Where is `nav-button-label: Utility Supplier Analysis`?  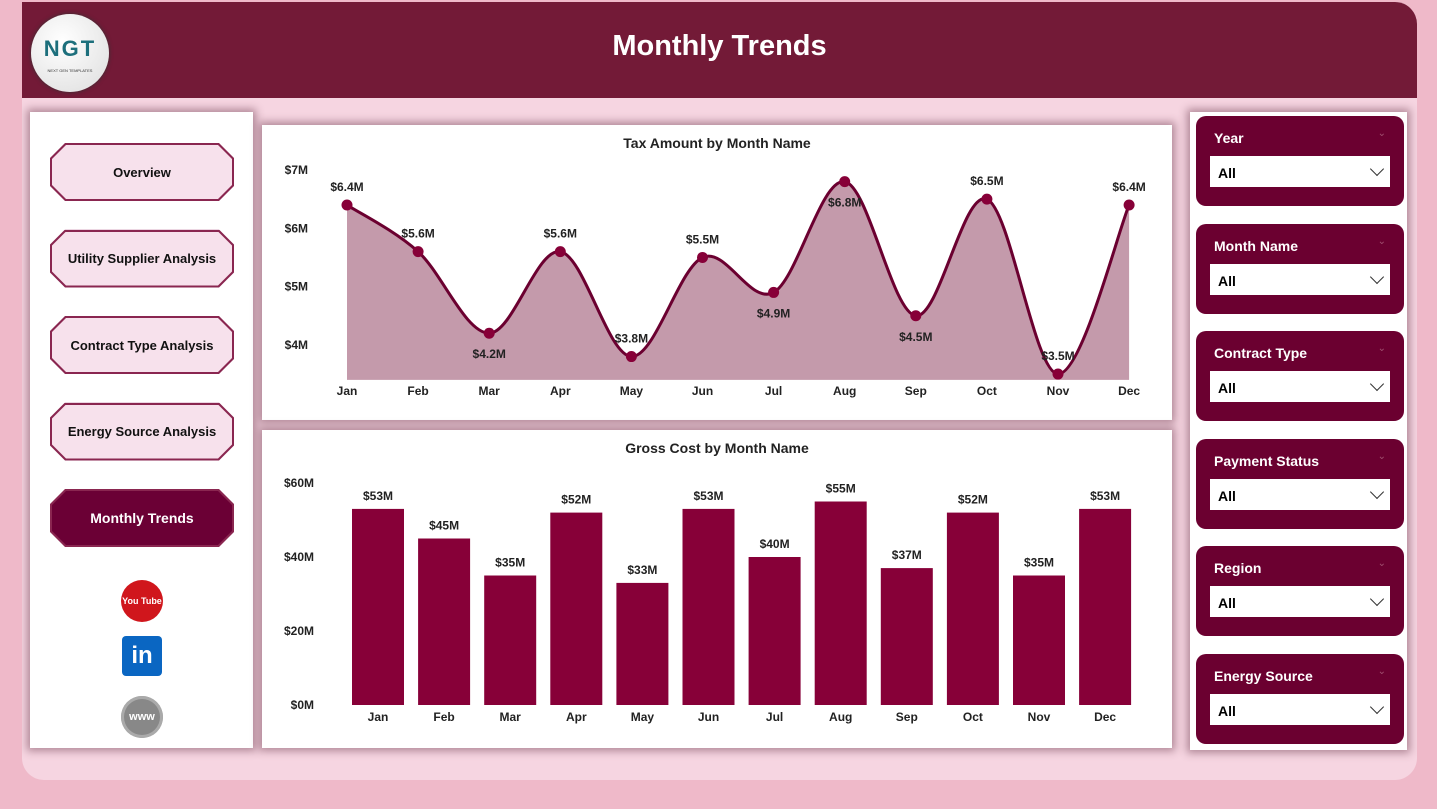 nav-button-label: Utility Supplier Analysis is located at coordinates (142, 259).